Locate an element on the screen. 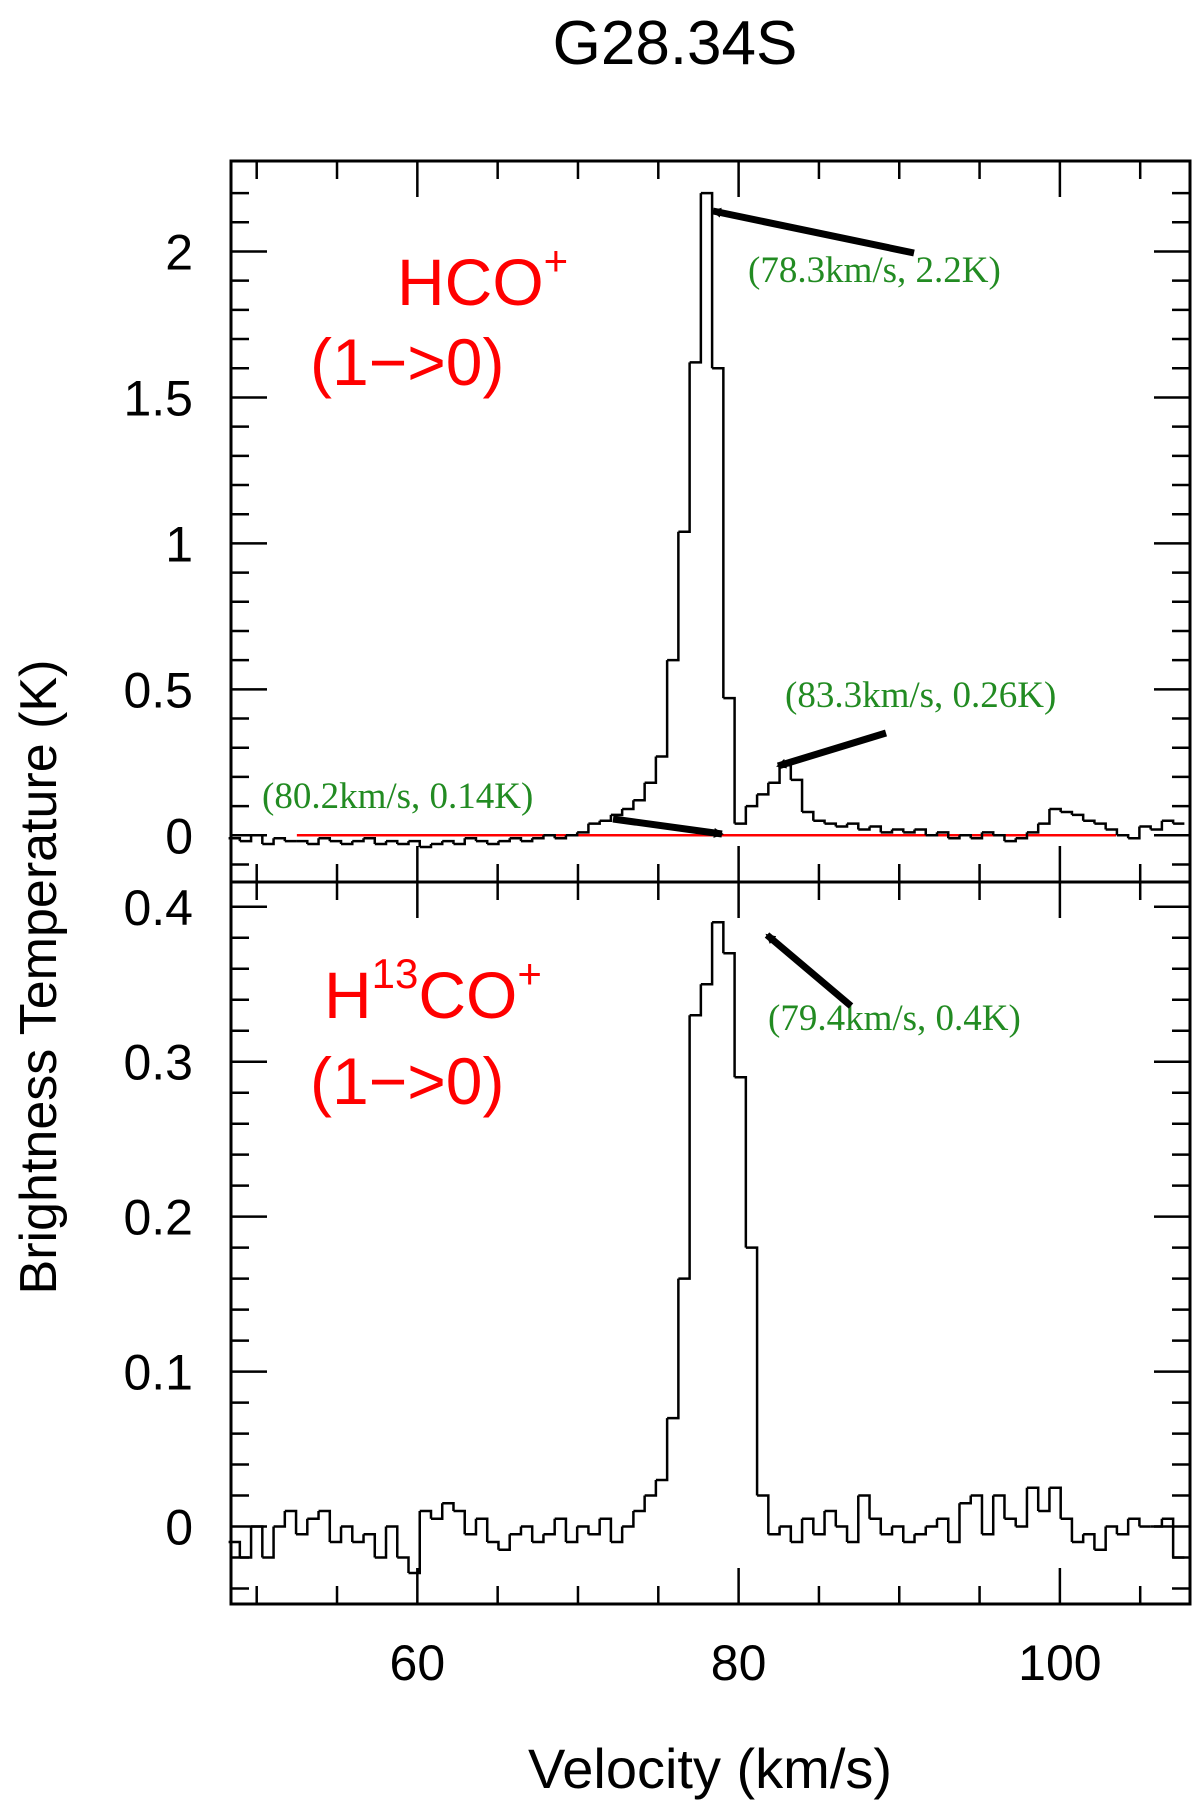  y-tick-label: 0.5 is located at coordinates (158, 690).